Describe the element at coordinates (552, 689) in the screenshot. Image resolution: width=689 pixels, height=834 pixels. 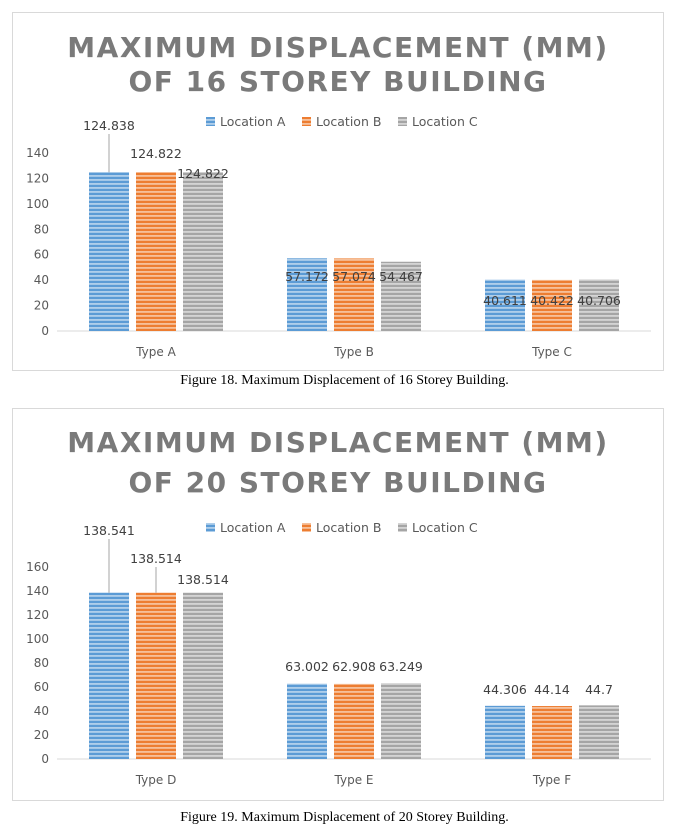
I see `data-label: 44.14` at that location.